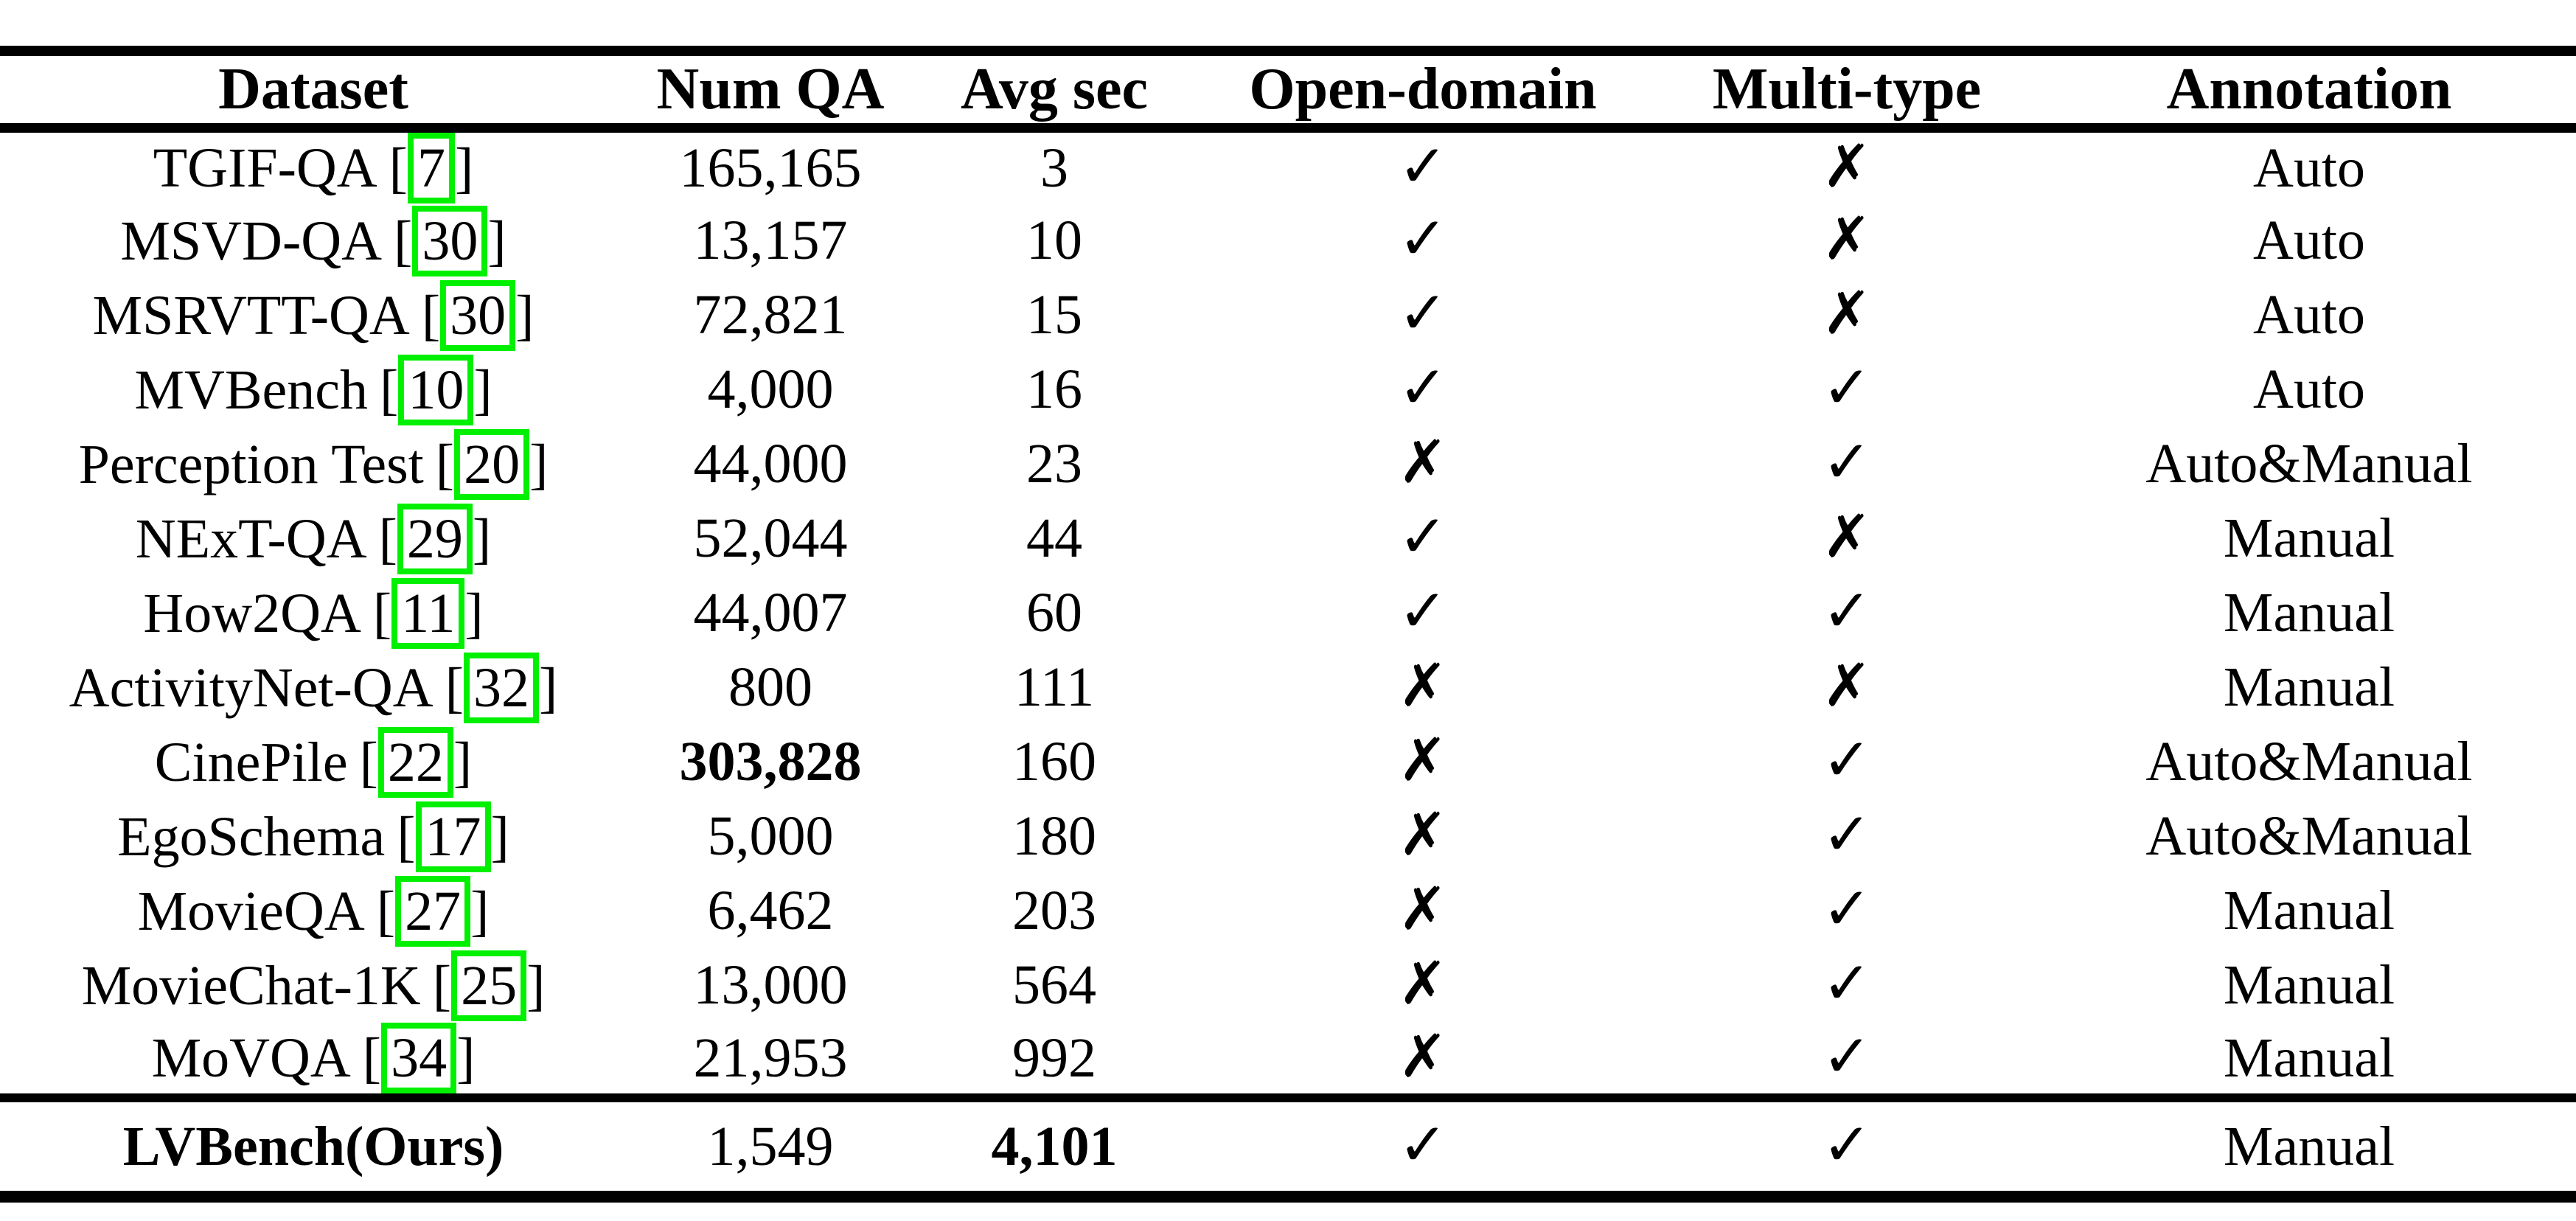 The image size is (2576, 1221). I want to click on dataset-cell: EgoSchema[17], so click(314, 836).